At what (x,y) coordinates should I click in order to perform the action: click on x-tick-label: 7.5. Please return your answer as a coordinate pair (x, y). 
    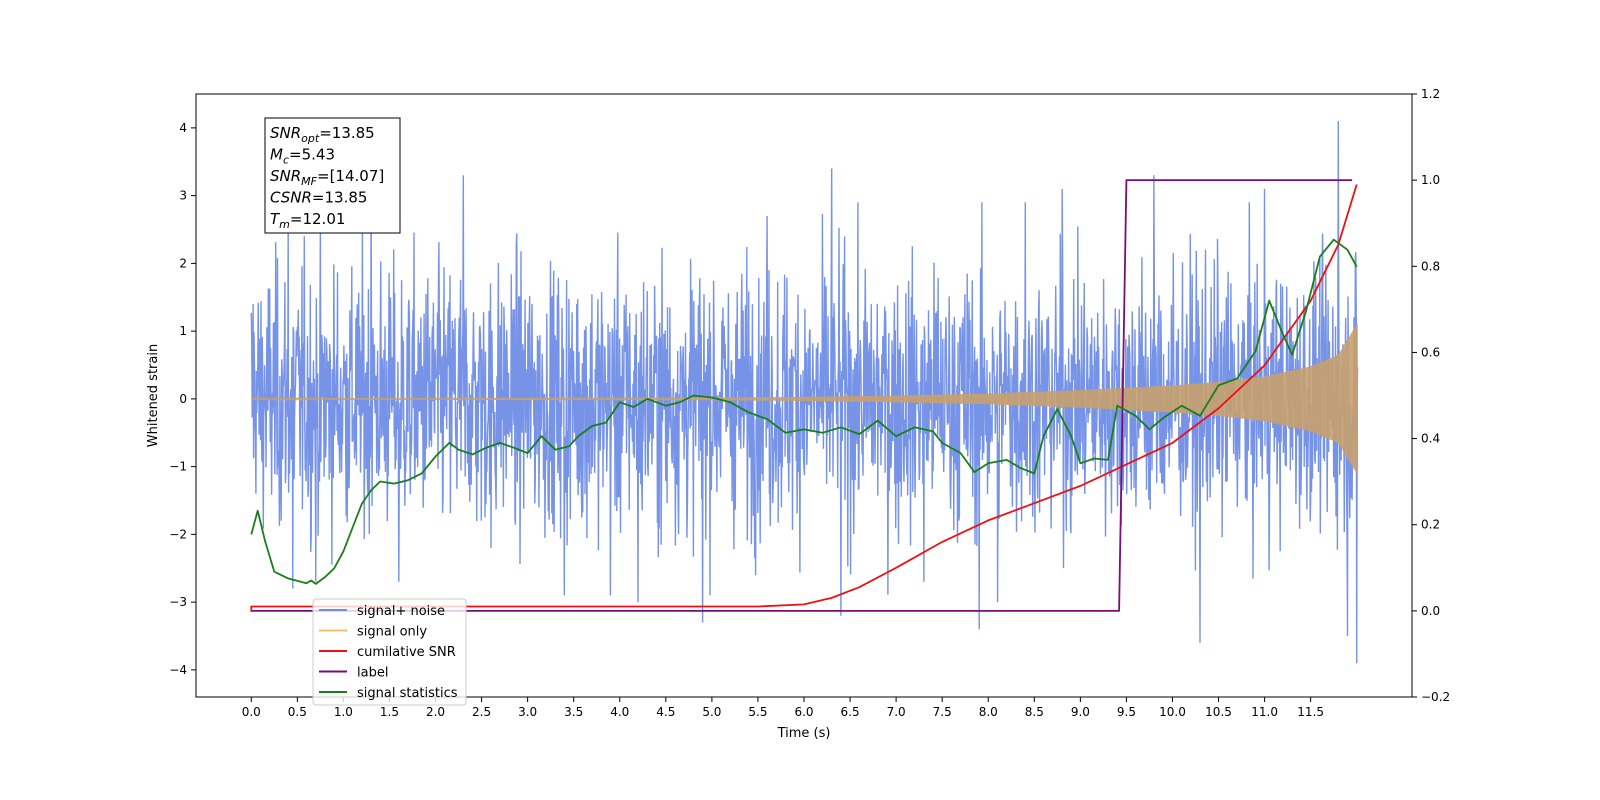
    Looking at the image, I should click on (942, 712).